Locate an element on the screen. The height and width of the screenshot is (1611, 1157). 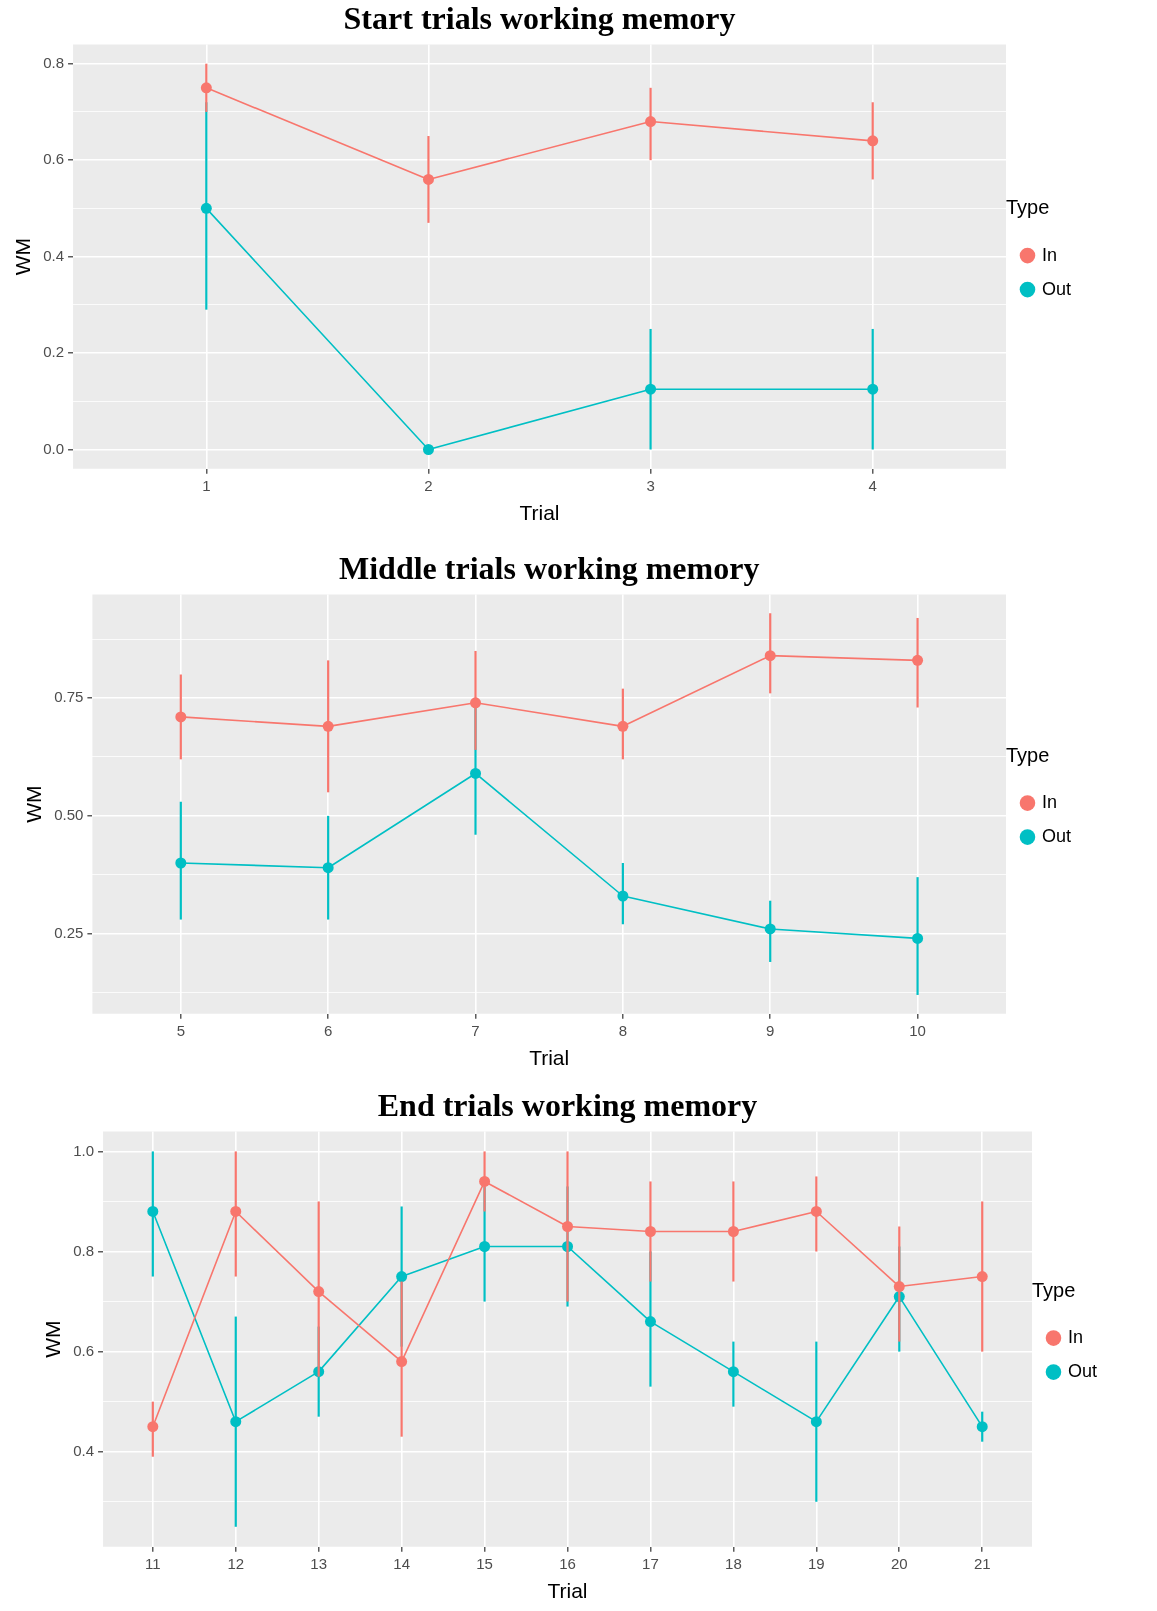
x-tick-label: 12 is located at coordinates (236, 1563).